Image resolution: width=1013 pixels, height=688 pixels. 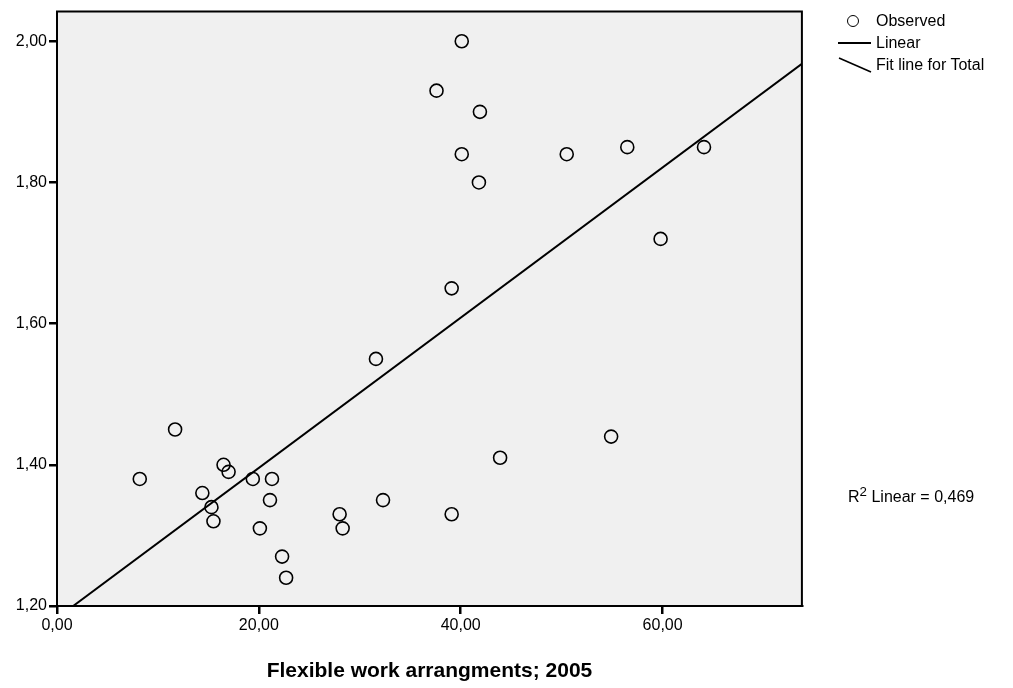 What do you see at coordinates (31, 323) in the screenshot?
I see `y-tick-label: 1,60` at bounding box center [31, 323].